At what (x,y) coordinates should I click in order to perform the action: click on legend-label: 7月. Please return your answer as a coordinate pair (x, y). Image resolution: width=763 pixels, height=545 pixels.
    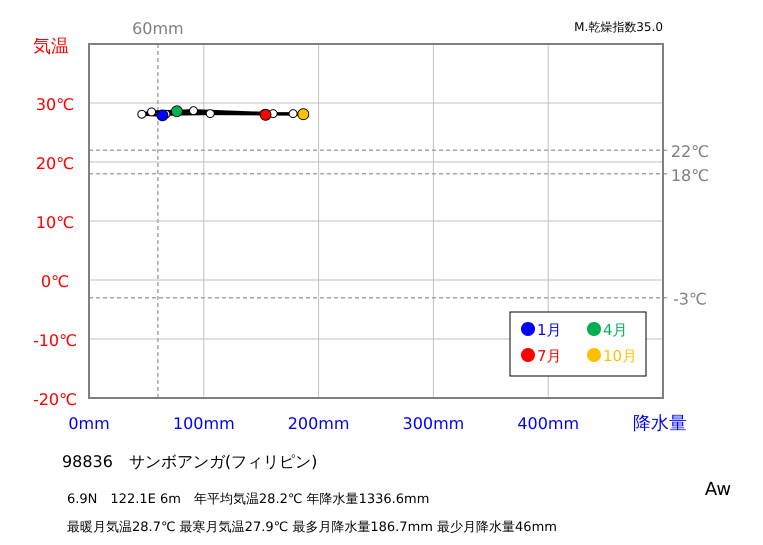
    Looking at the image, I should click on (549, 356).